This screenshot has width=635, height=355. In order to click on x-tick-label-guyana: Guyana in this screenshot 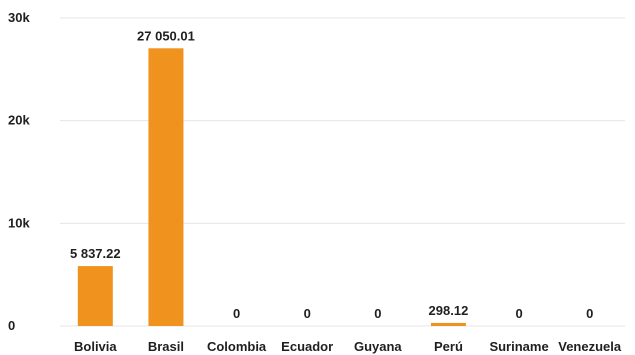, I will do `click(378, 346)`.